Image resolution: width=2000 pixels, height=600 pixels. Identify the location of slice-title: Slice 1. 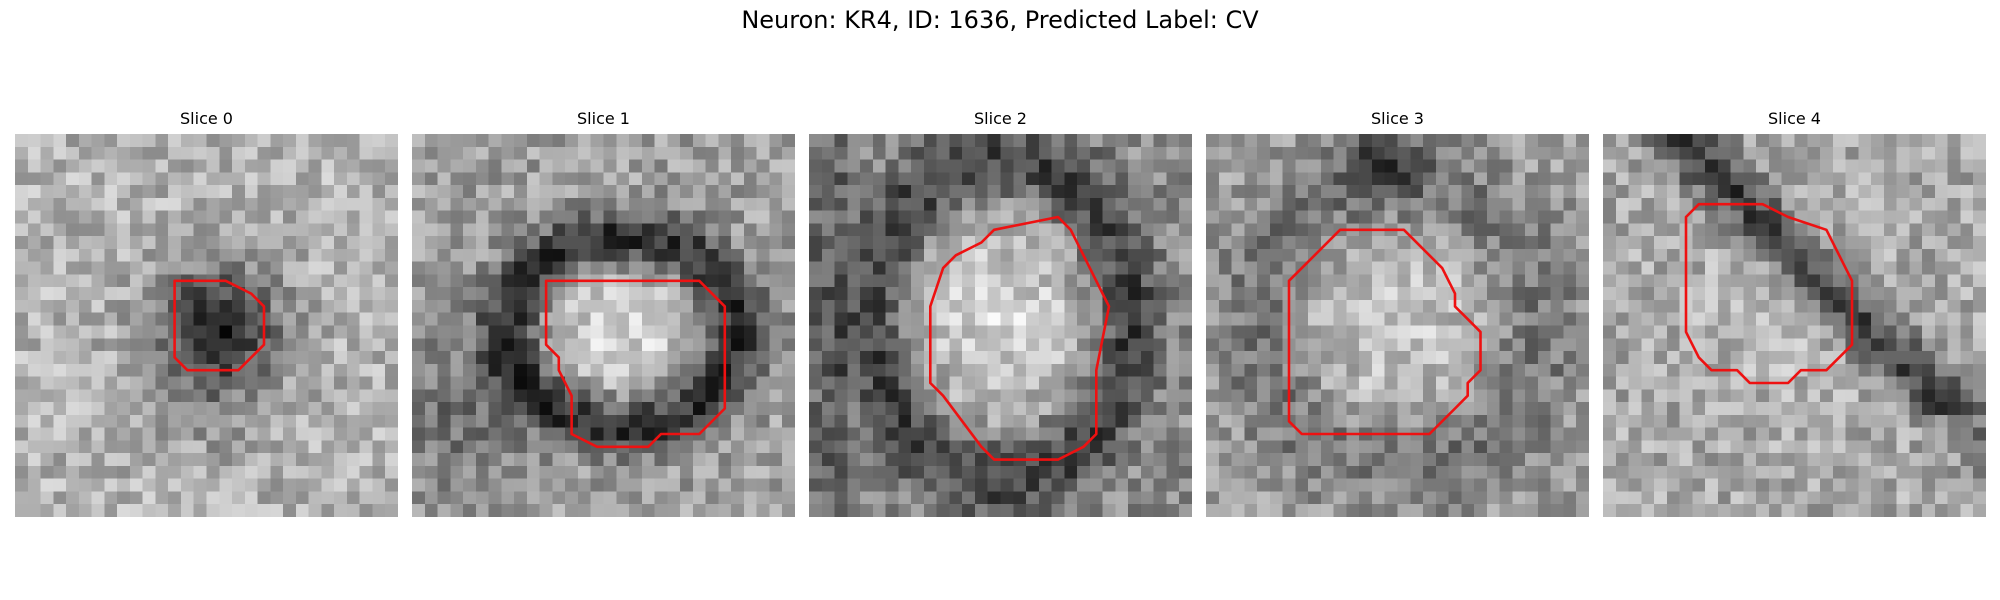
(603, 118).